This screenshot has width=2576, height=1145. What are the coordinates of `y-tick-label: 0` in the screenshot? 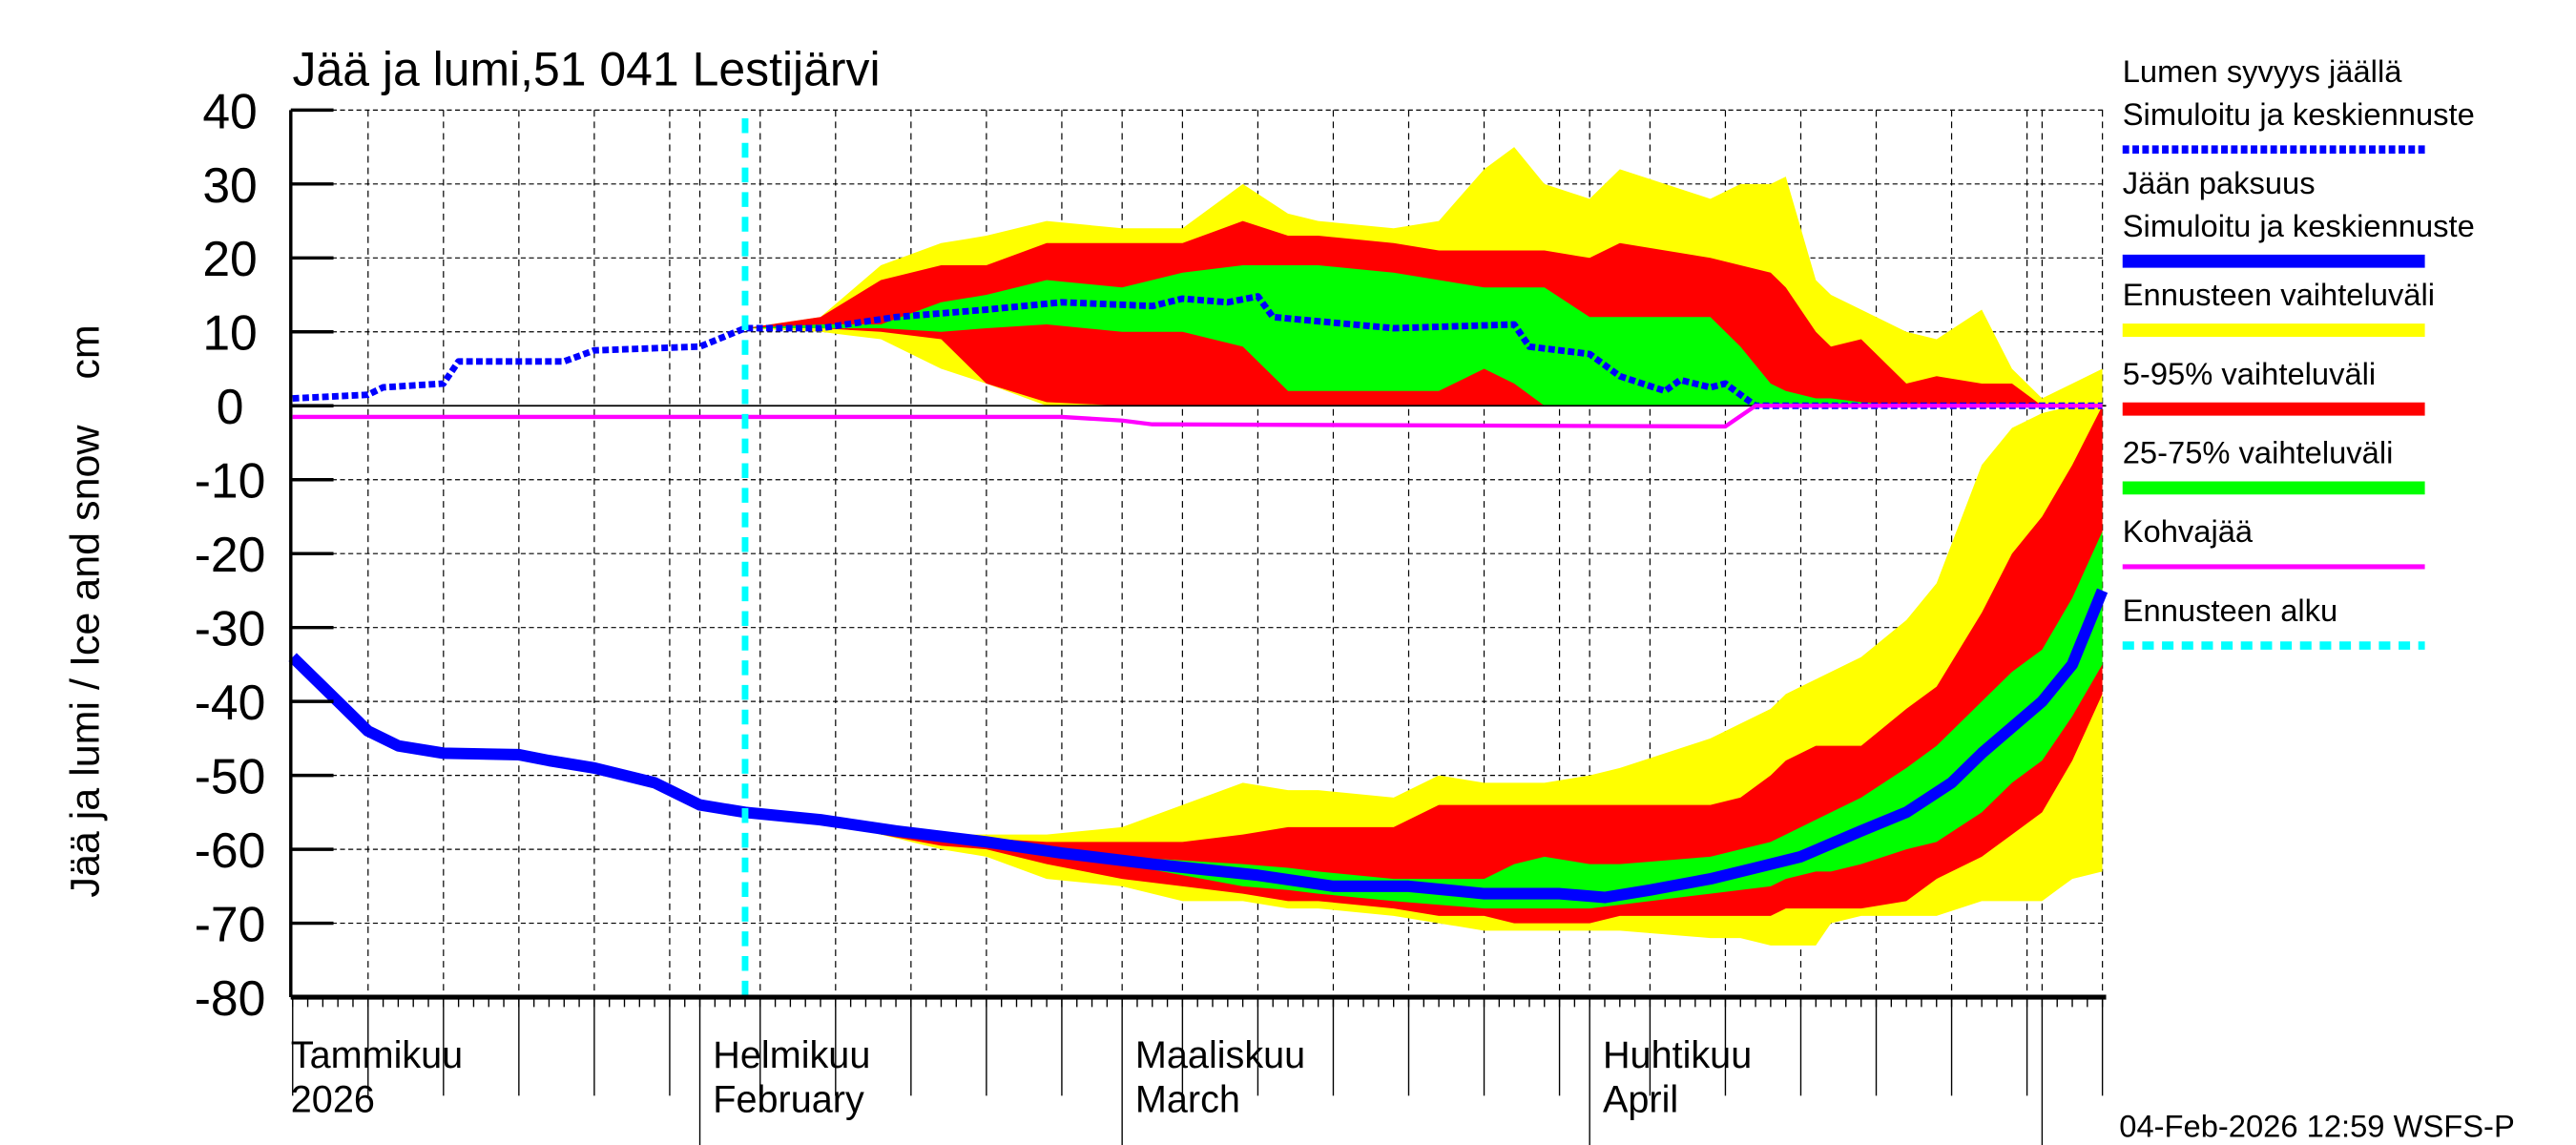 It's located at (230, 406).